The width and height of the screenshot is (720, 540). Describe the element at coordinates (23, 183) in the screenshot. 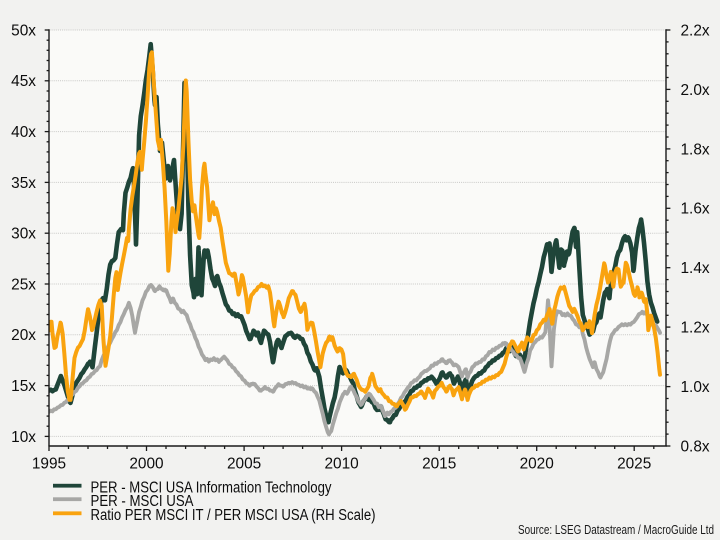

I see `svg-text: 35x` at that location.